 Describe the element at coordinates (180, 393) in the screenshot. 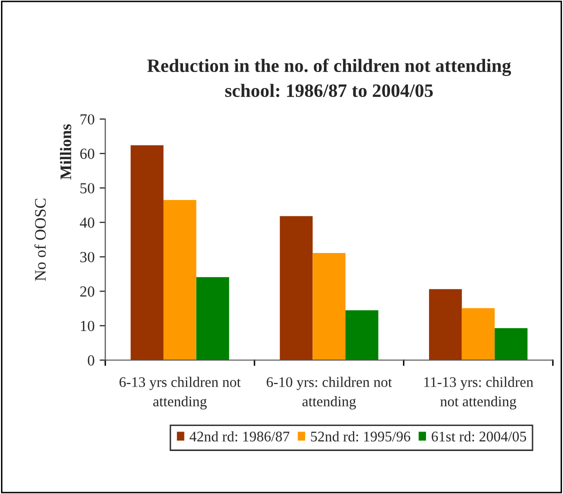

I see `x-tick-label: 6-13 yrs children not attending` at that location.